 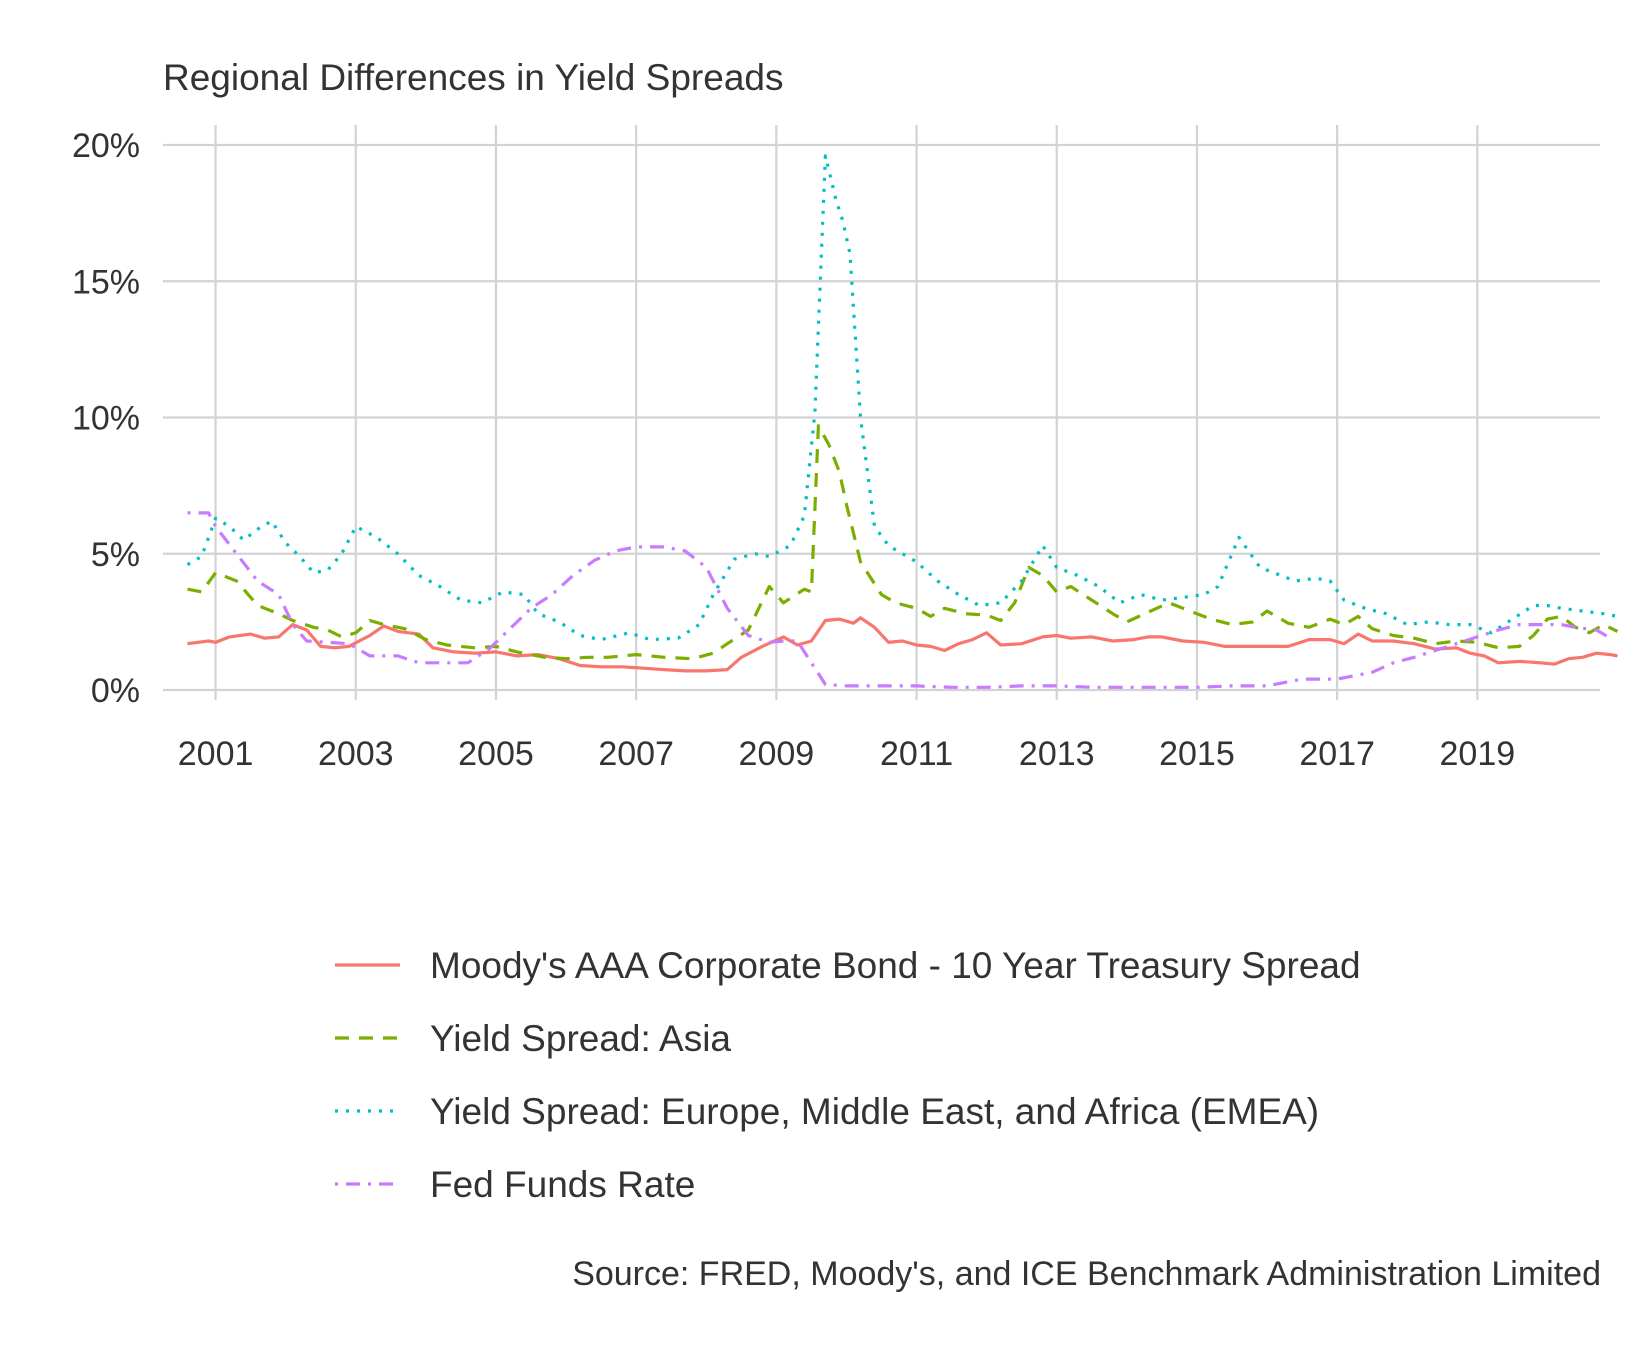 What do you see at coordinates (562, 1184) in the screenshot?
I see `legend-label-4: Fed Funds Rate` at bounding box center [562, 1184].